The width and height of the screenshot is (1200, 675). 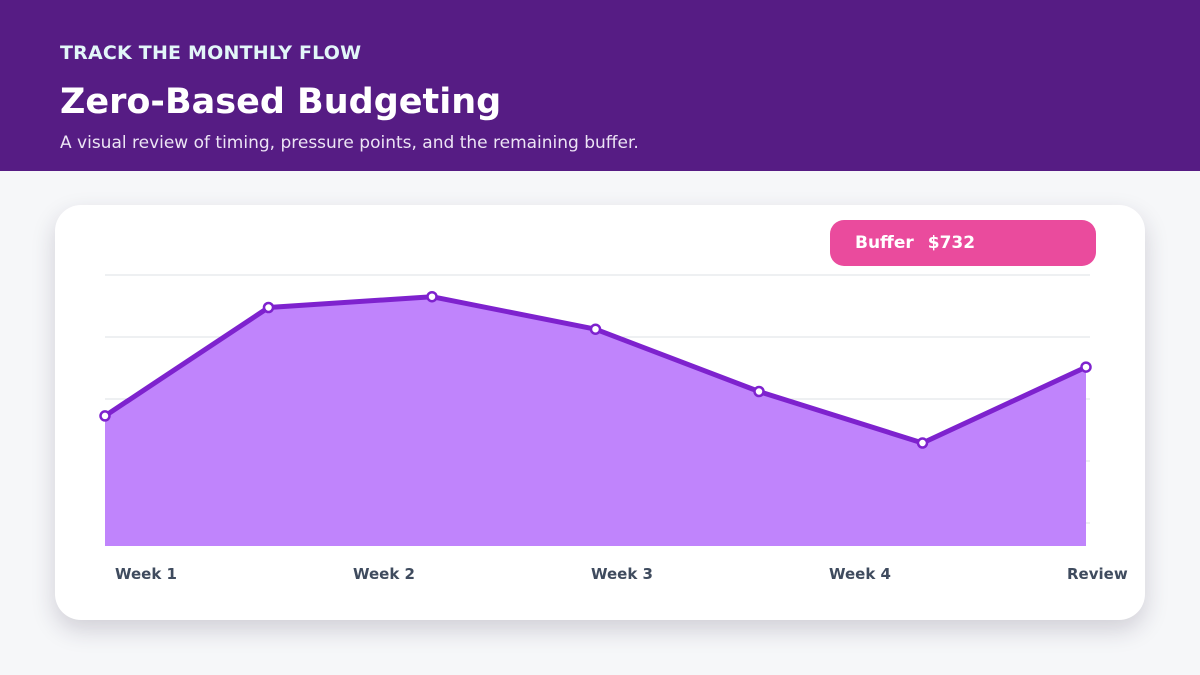 What do you see at coordinates (860, 574) in the screenshot?
I see `x-tick-label: Week 4` at bounding box center [860, 574].